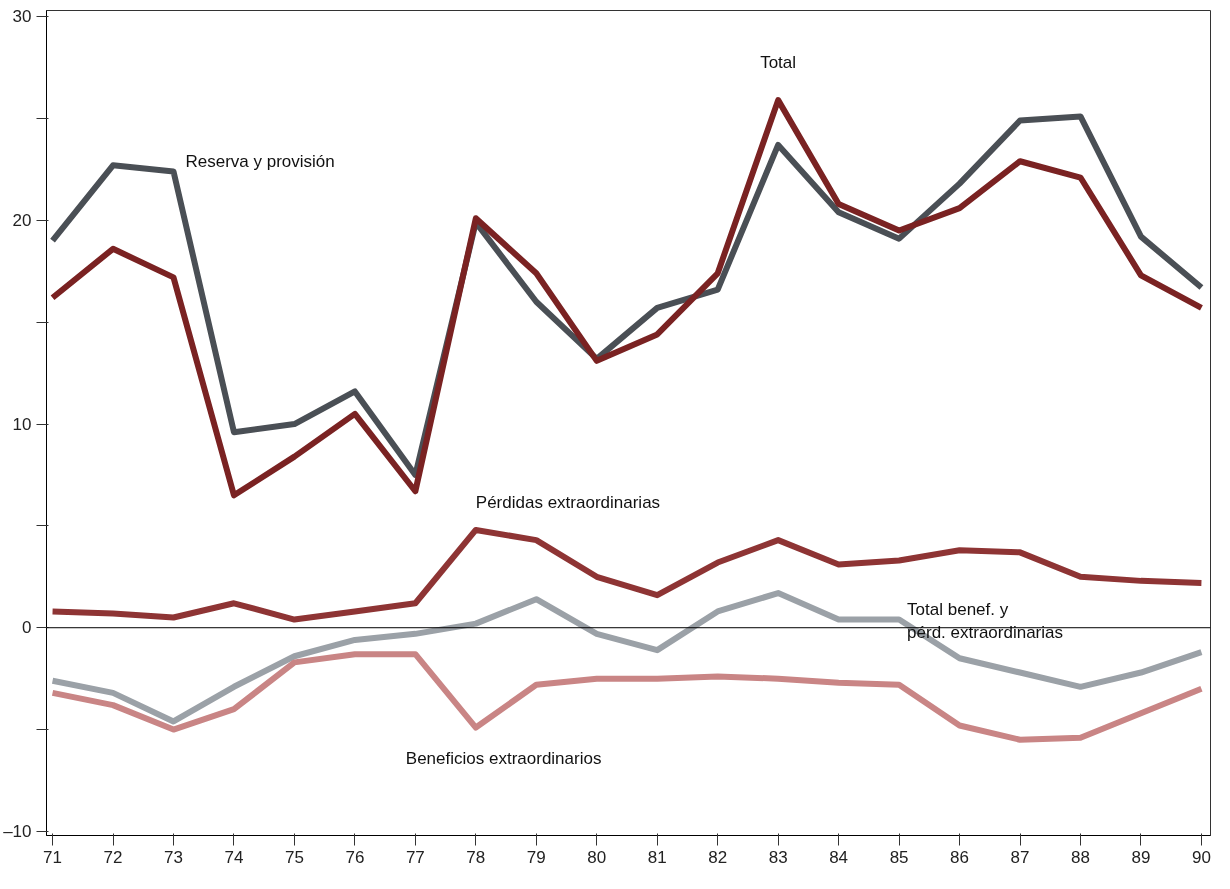 The width and height of the screenshot is (1230, 889). What do you see at coordinates (294, 857) in the screenshot?
I see `x-tick-label: 75` at bounding box center [294, 857].